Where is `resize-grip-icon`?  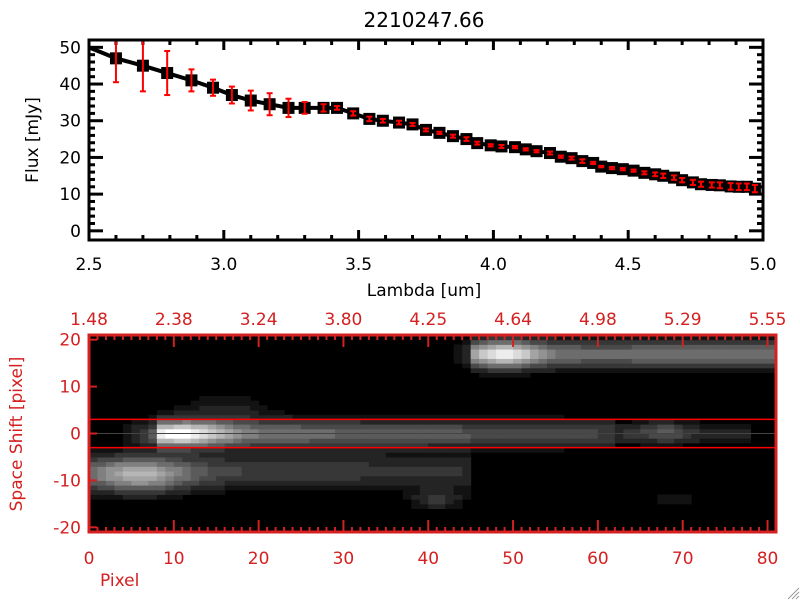 resize-grip-icon is located at coordinates (793, 593).